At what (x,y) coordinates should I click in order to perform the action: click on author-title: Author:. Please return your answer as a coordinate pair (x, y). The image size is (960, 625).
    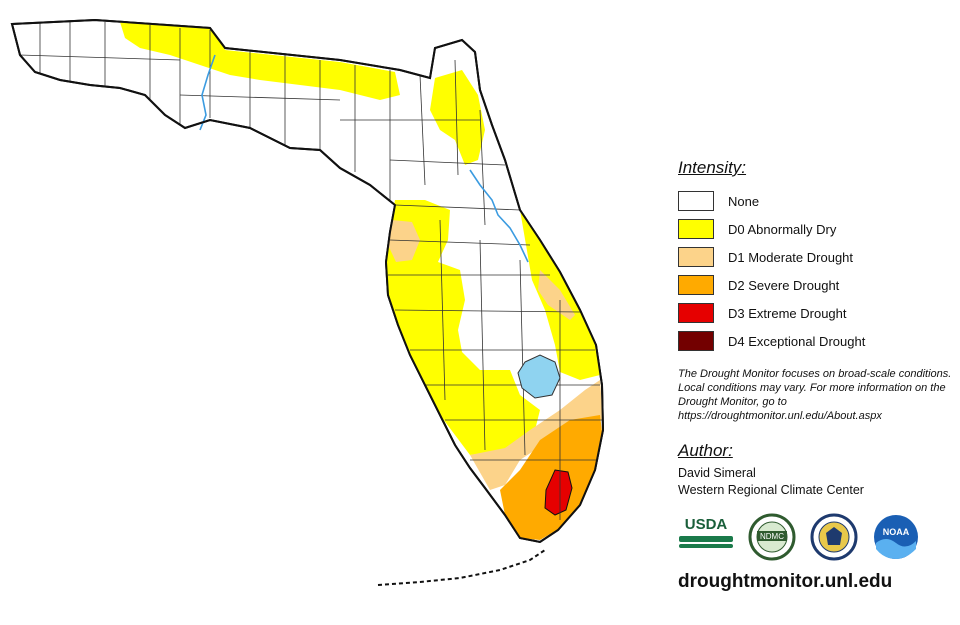
    Looking at the image, I should click on (705, 450).